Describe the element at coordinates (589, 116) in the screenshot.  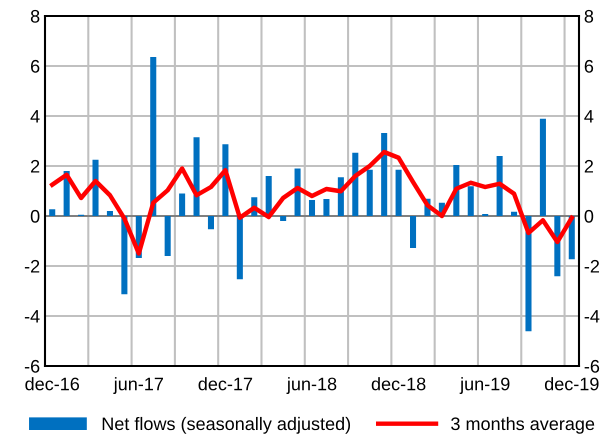
I see `y2-tick-label: 4` at that location.